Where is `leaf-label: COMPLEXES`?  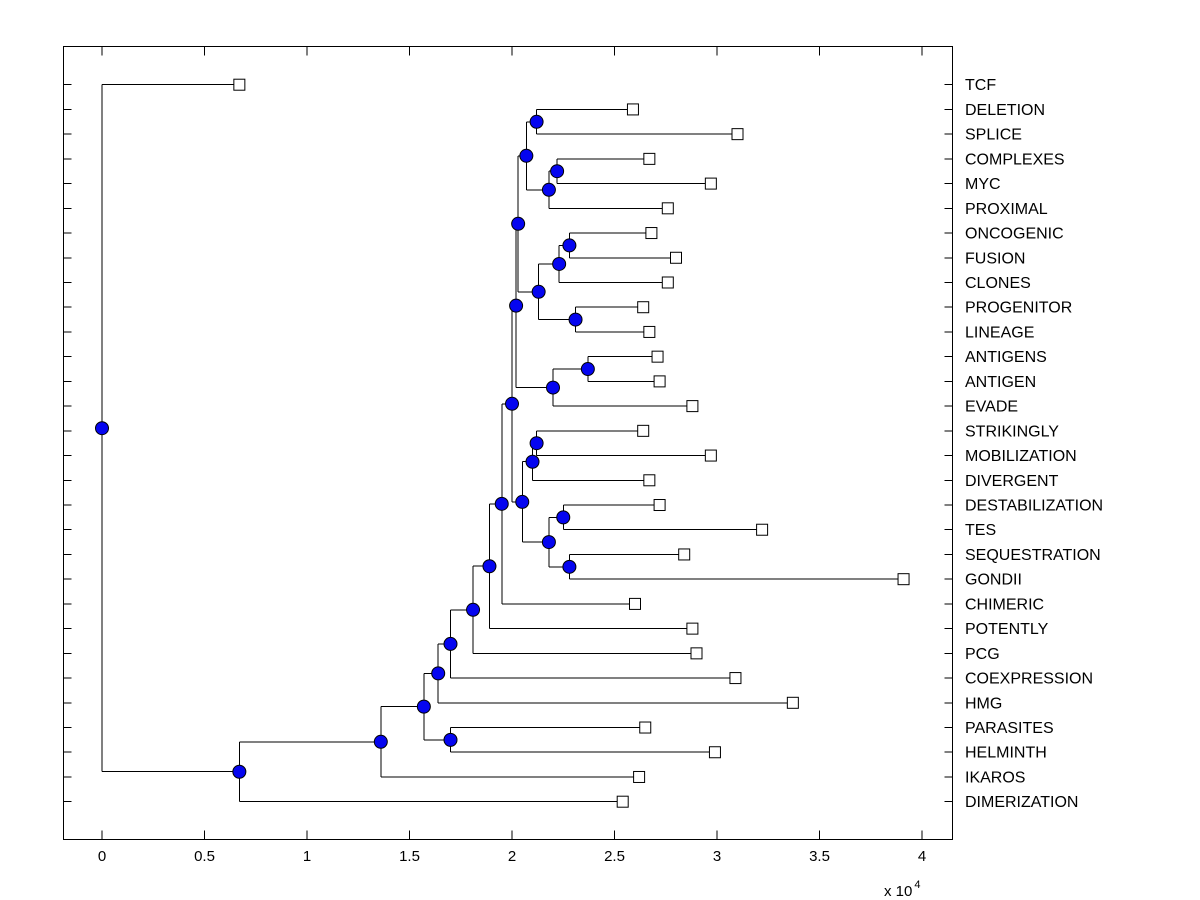 leaf-label: COMPLEXES is located at coordinates (1015, 159).